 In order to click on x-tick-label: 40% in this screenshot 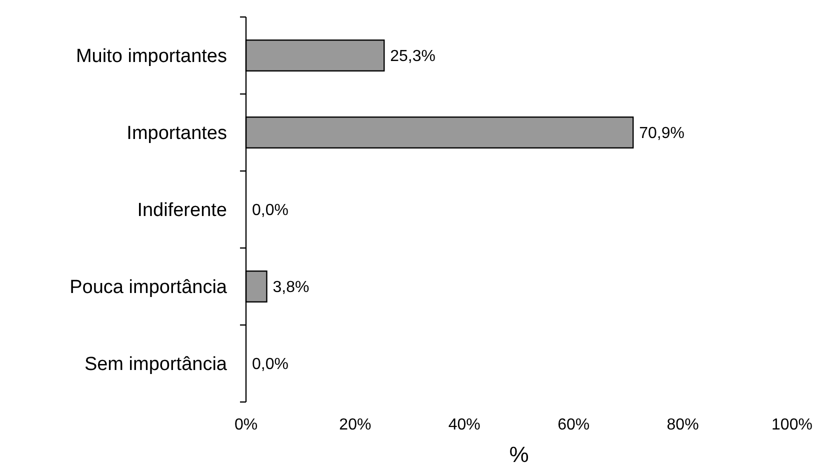, I will do `click(464, 425)`.